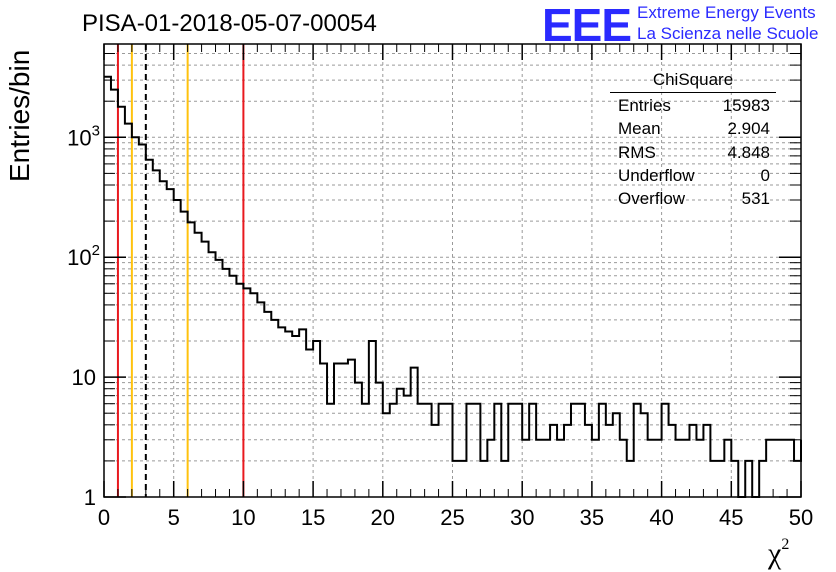 Image resolution: width=836 pixels, height=572 pixels. What do you see at coordinates (229, 23) in the screenshot?
I see `chart-title: PISA-01-2018-05-07-00054` at bounding box center [229, 23].